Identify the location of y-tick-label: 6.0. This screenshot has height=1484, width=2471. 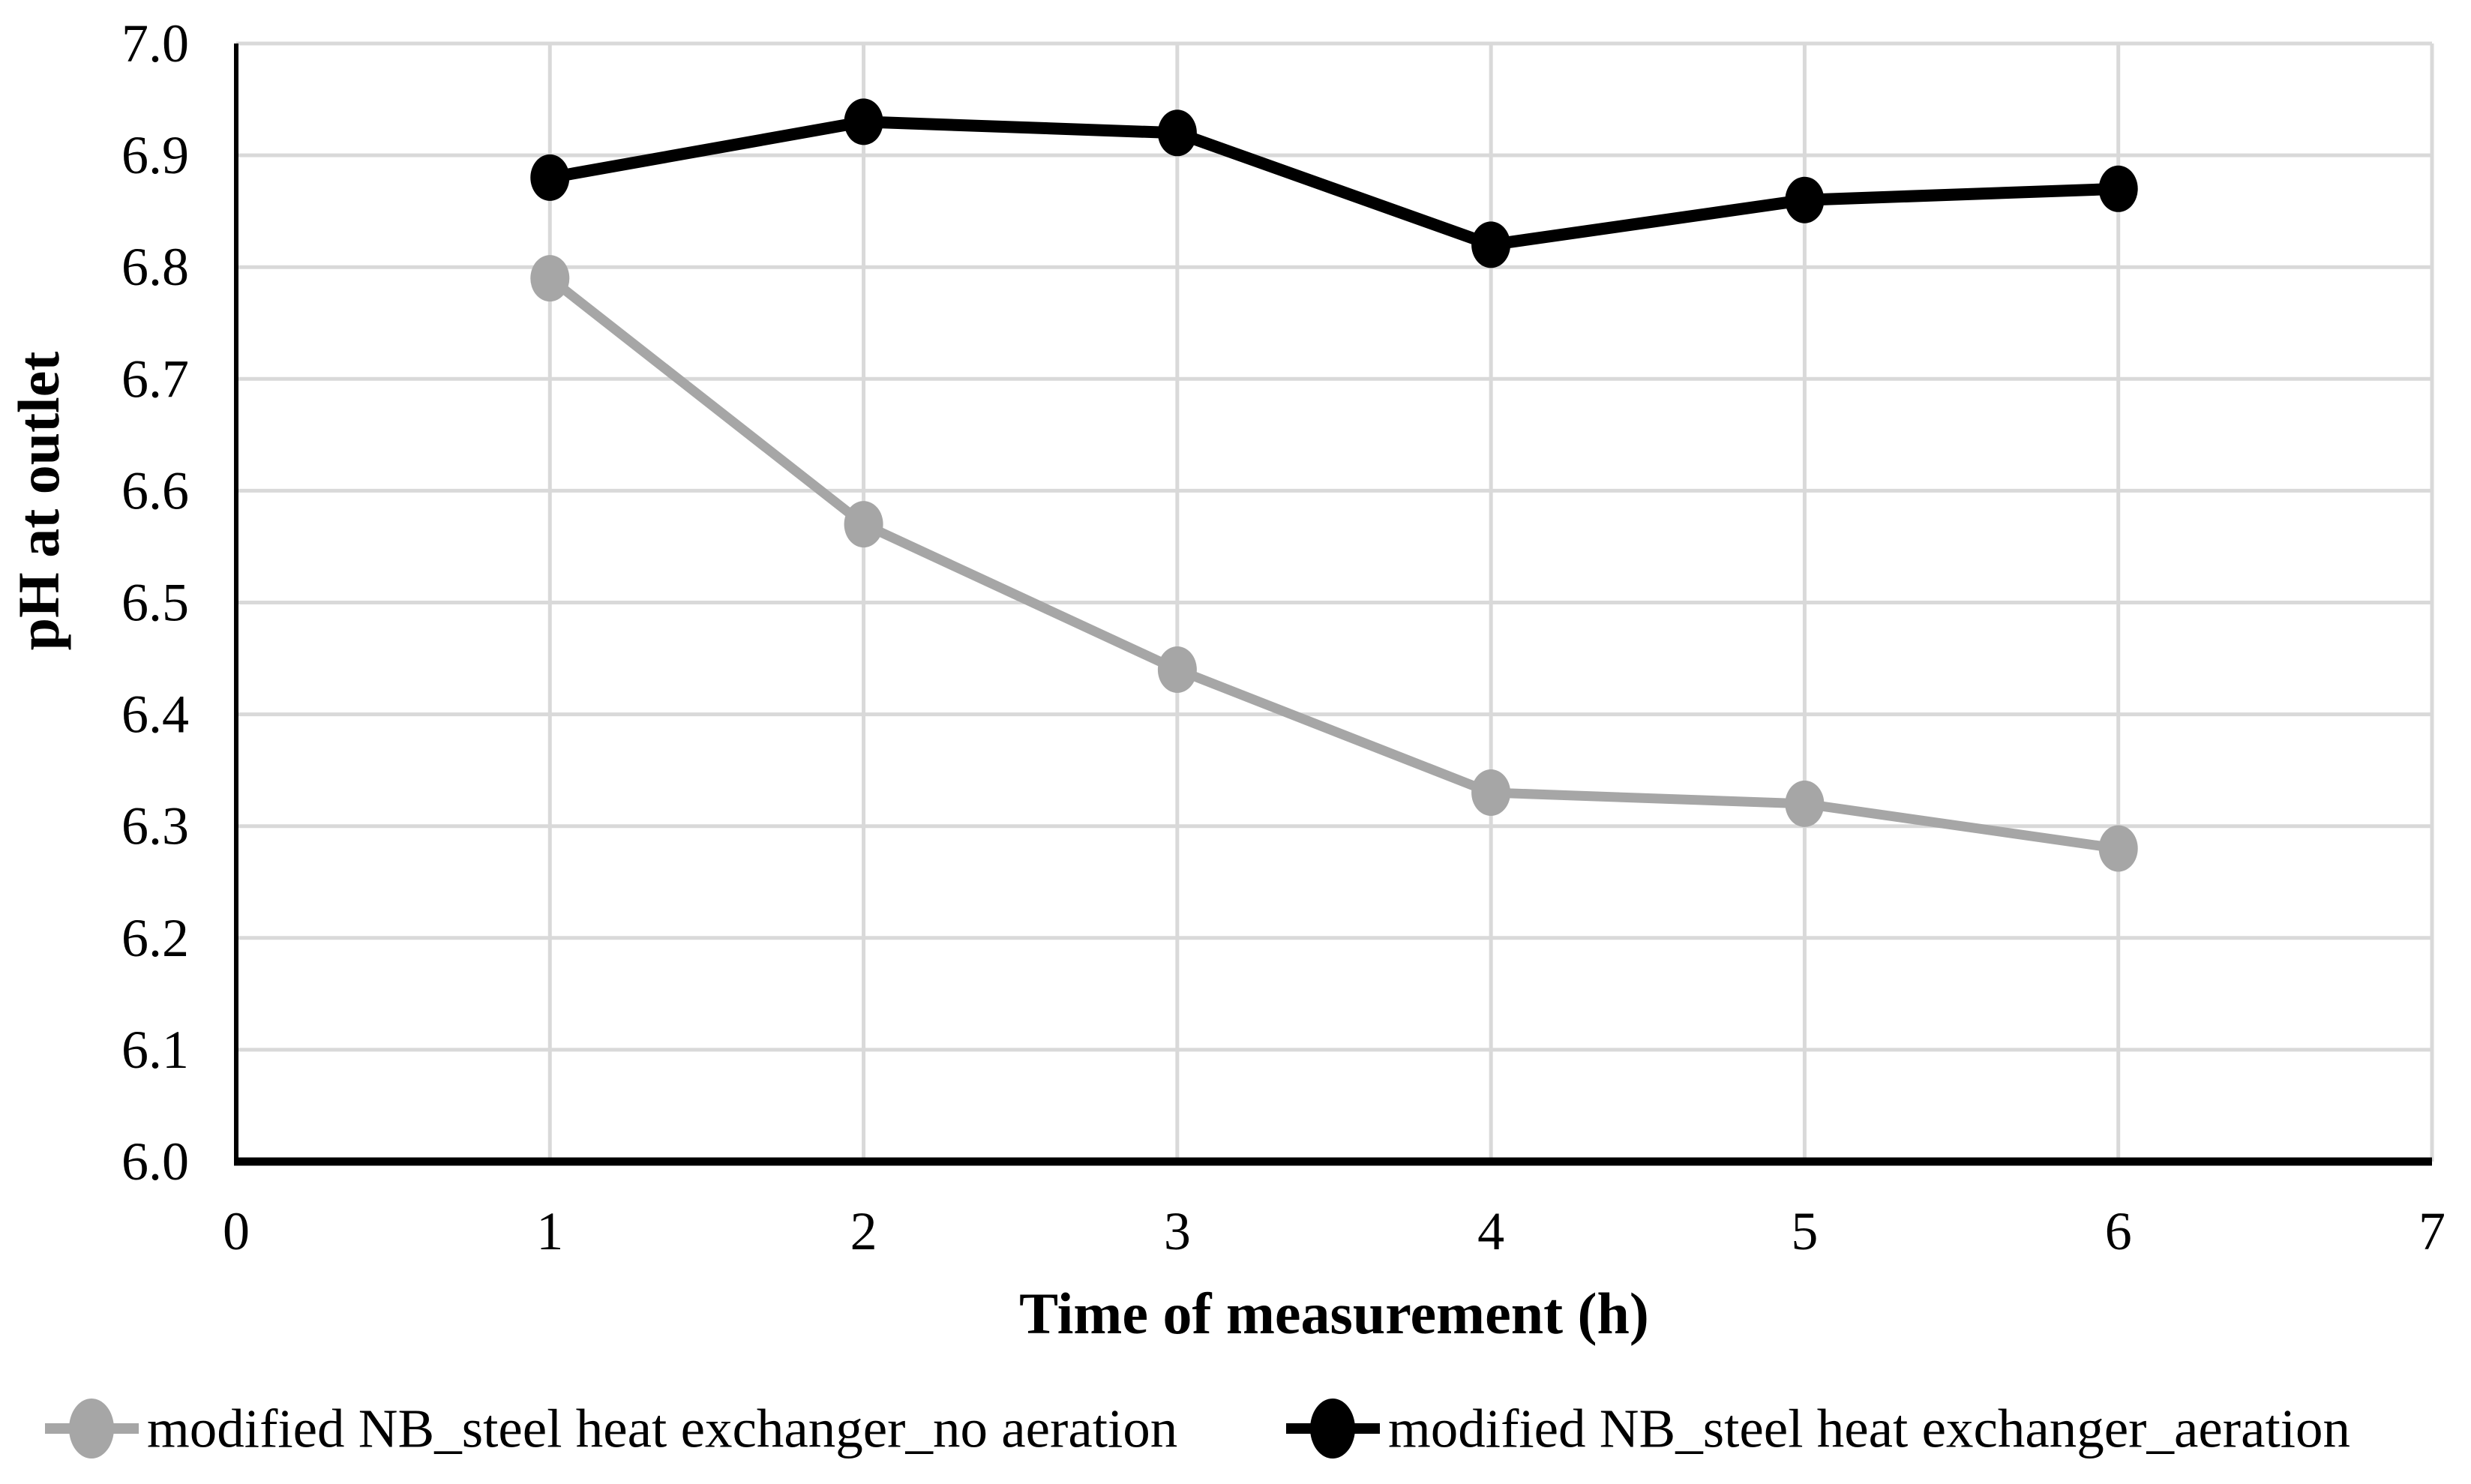
(155, 1162).